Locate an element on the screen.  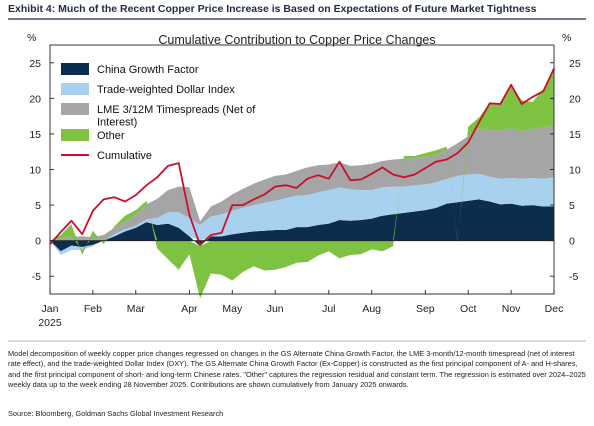
y-tick-label-right: 15 is located at coordinates (575, 135).